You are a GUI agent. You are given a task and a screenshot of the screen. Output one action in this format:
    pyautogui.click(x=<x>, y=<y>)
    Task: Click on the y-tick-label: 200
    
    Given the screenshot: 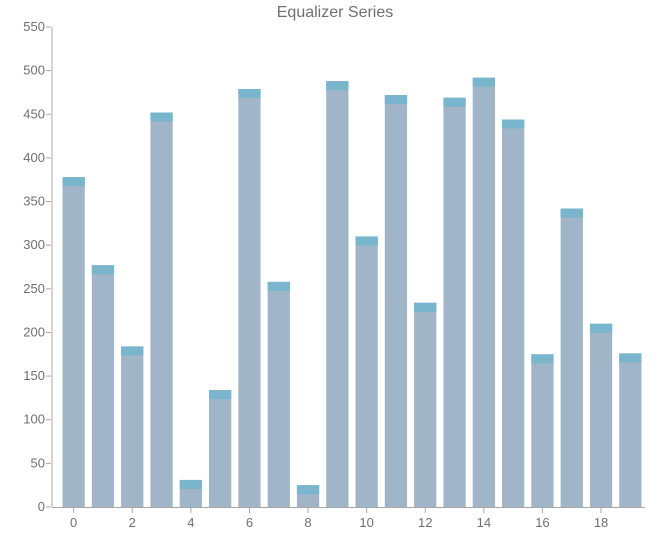 What is the action you would take?
    pyautogui.click(x=34, y=331)
    